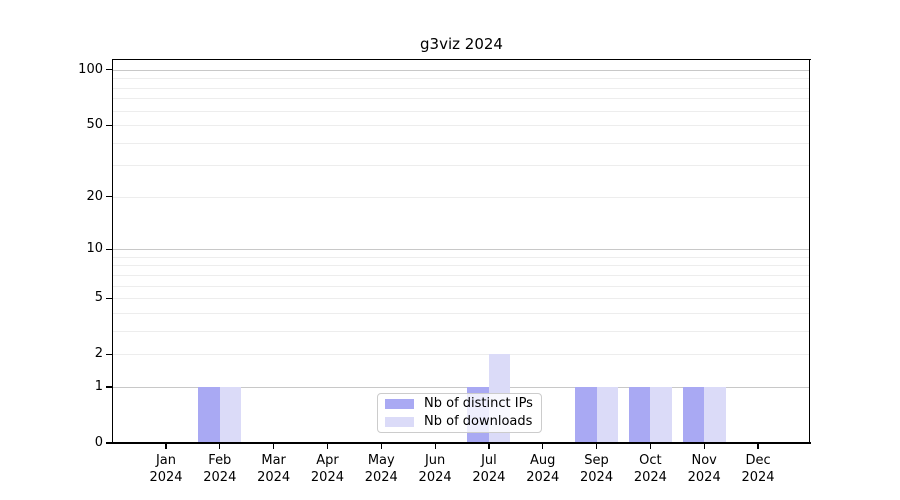 The width and height of the screenshot is (900, 500). Describe the element at coordinates (478, 421) in the screenshot. I see `legend-label: Nb of downloads` at that location.